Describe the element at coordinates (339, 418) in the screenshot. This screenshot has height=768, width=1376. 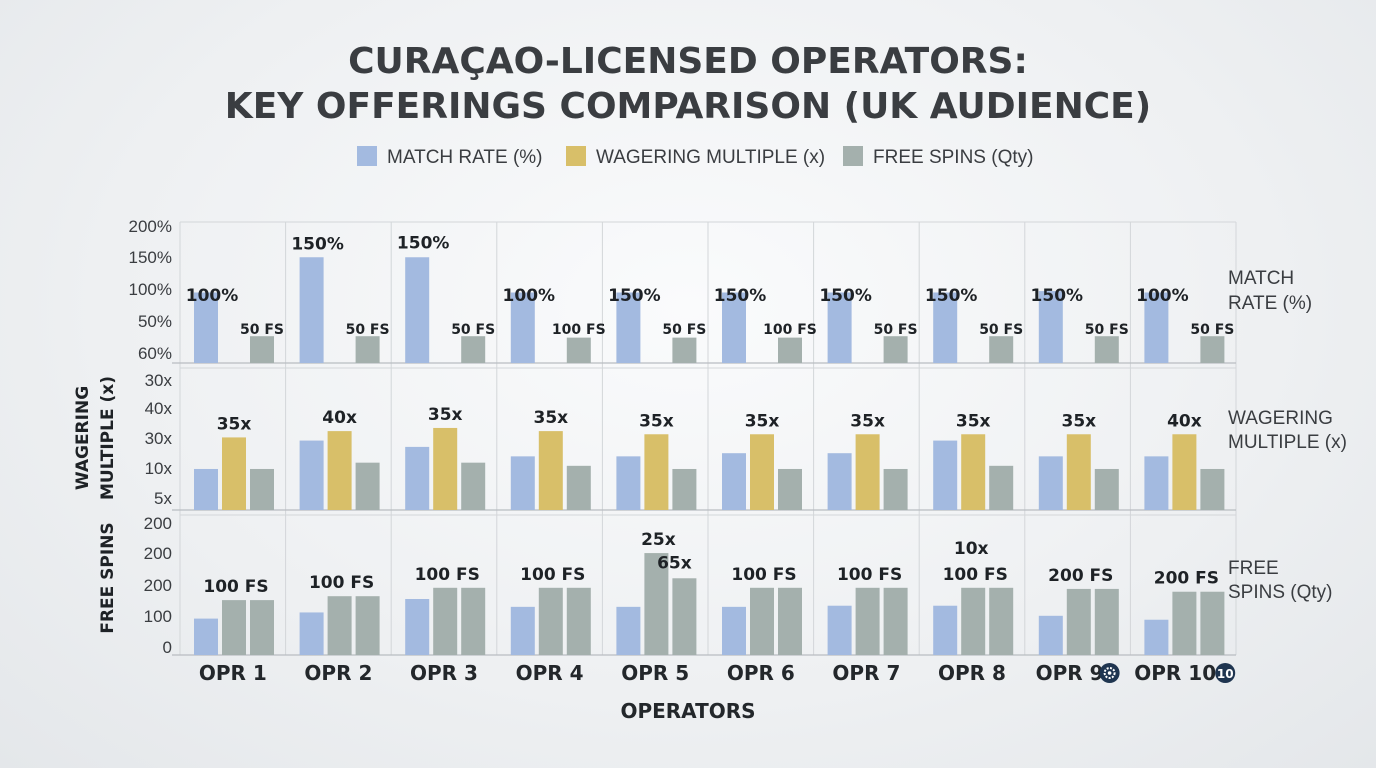
I see `wagering-label: 40x` at that location.